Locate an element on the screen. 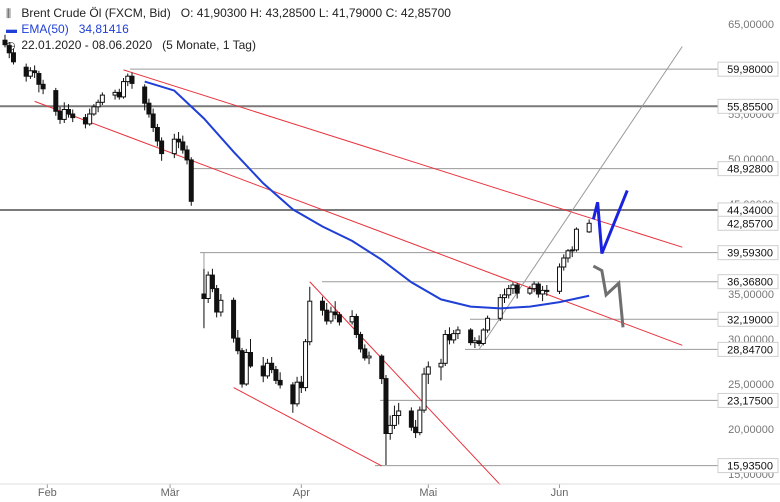  x-tick-label: Mär is located at coordinates (170, 493).